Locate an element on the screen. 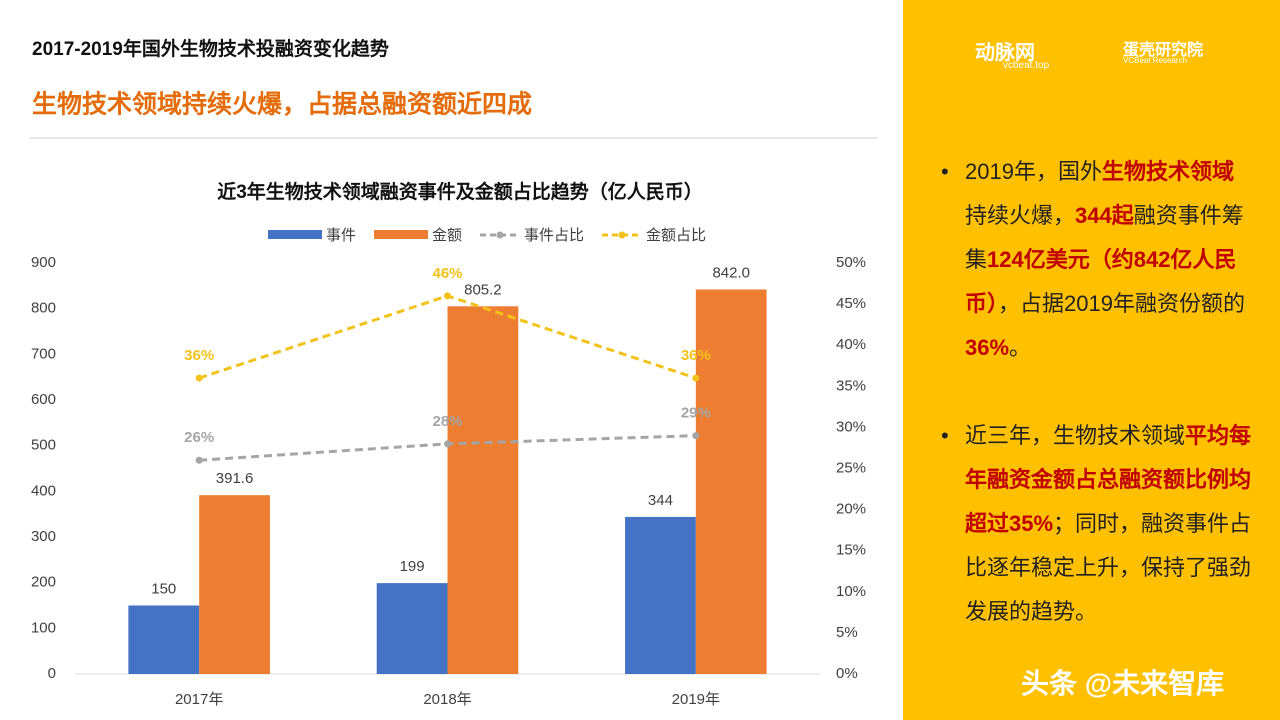  bullet-text: 36% is located at coordinates (987, 347).